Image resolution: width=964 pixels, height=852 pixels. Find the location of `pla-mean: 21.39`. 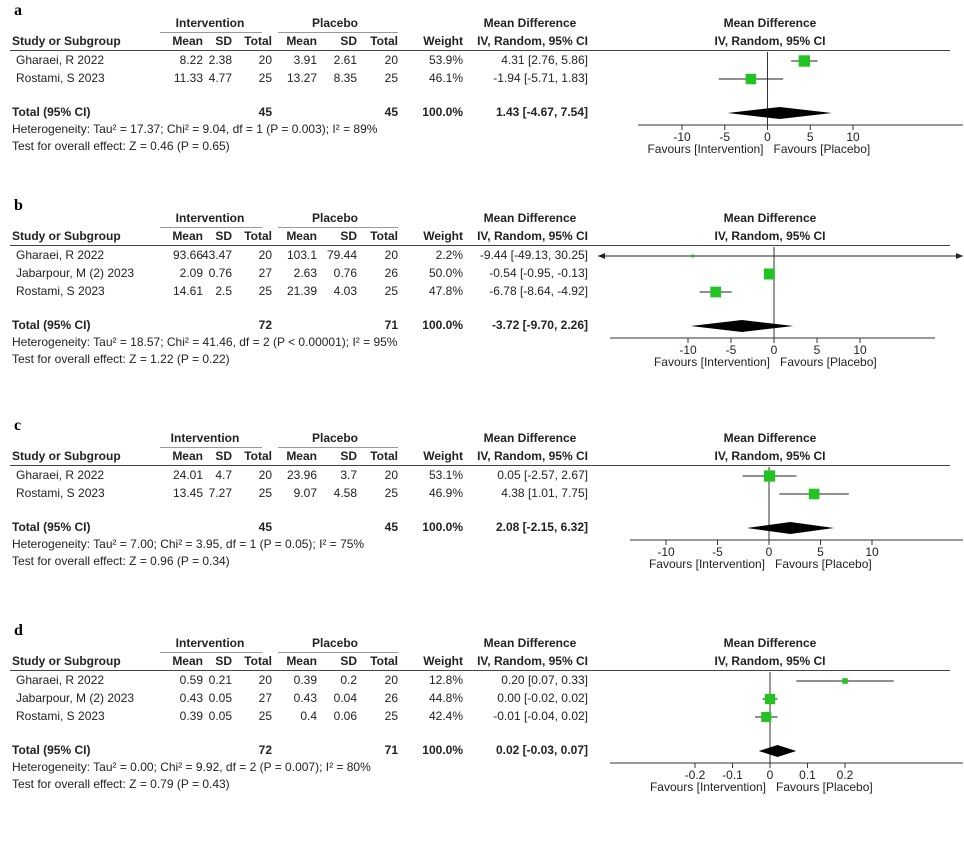

pla-mean: 21.39 is located at coordinates (301, 291).